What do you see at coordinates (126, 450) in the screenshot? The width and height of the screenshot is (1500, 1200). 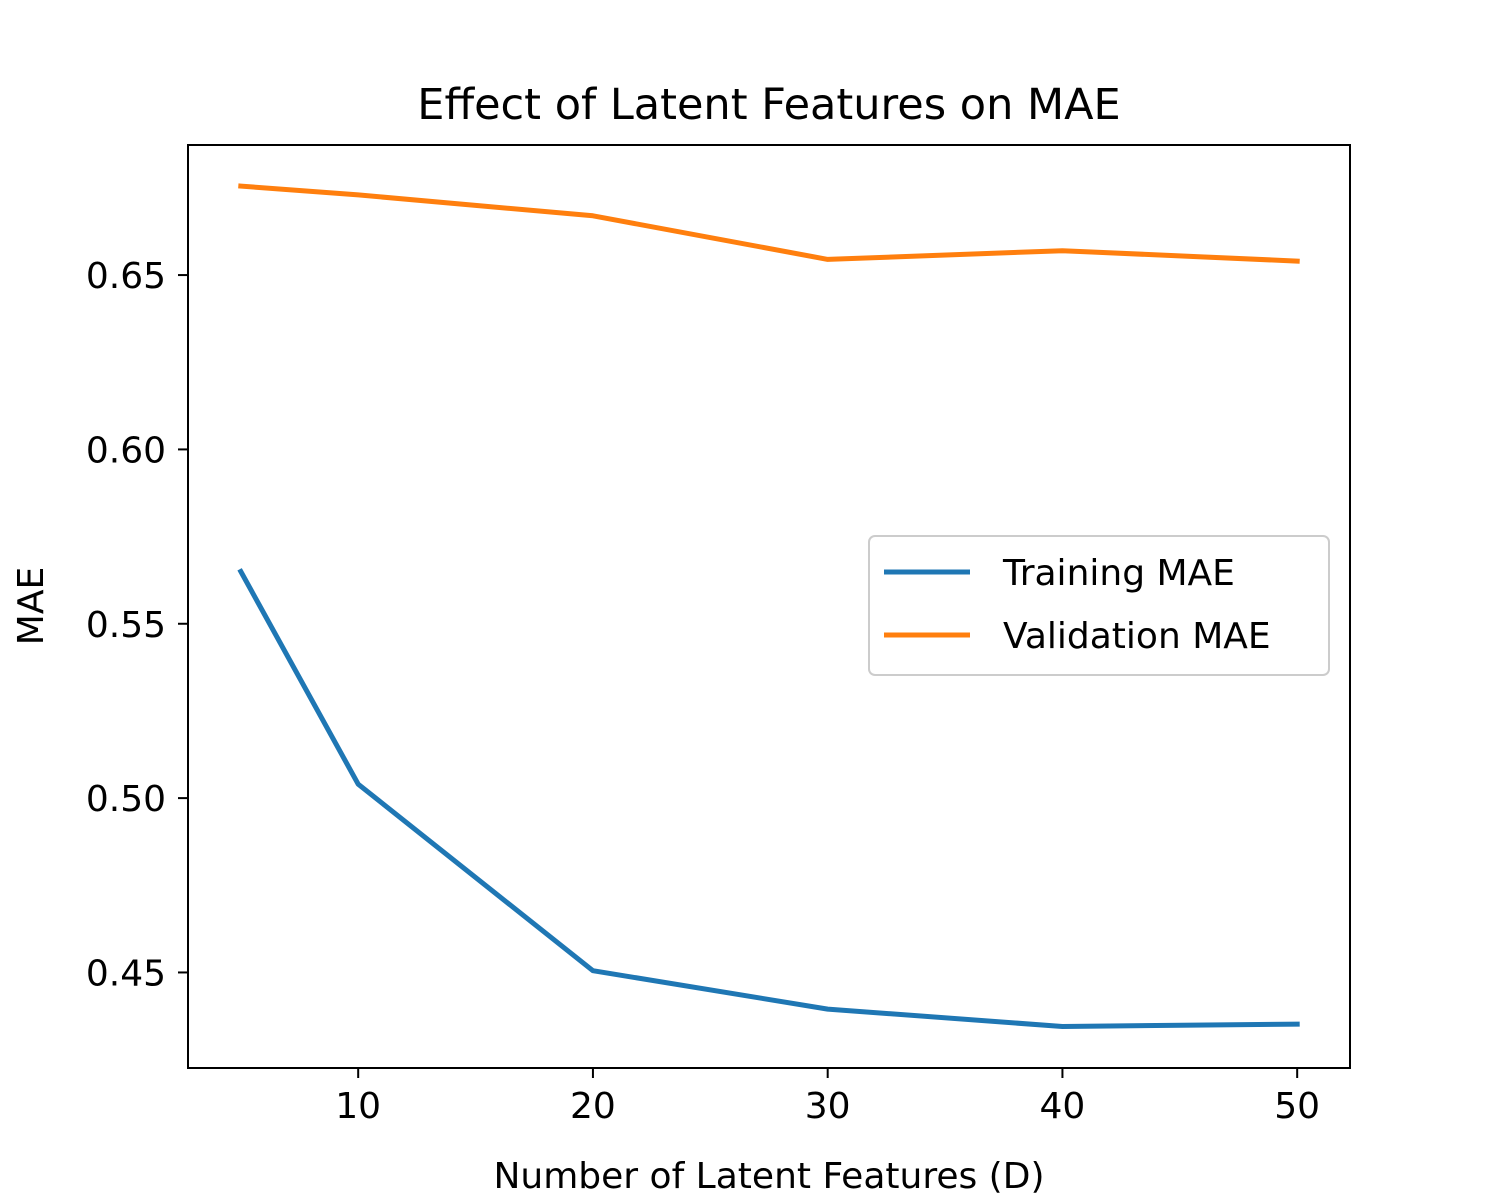 I see `y-tick-label: 0.60` at bounding box center [126, 450].